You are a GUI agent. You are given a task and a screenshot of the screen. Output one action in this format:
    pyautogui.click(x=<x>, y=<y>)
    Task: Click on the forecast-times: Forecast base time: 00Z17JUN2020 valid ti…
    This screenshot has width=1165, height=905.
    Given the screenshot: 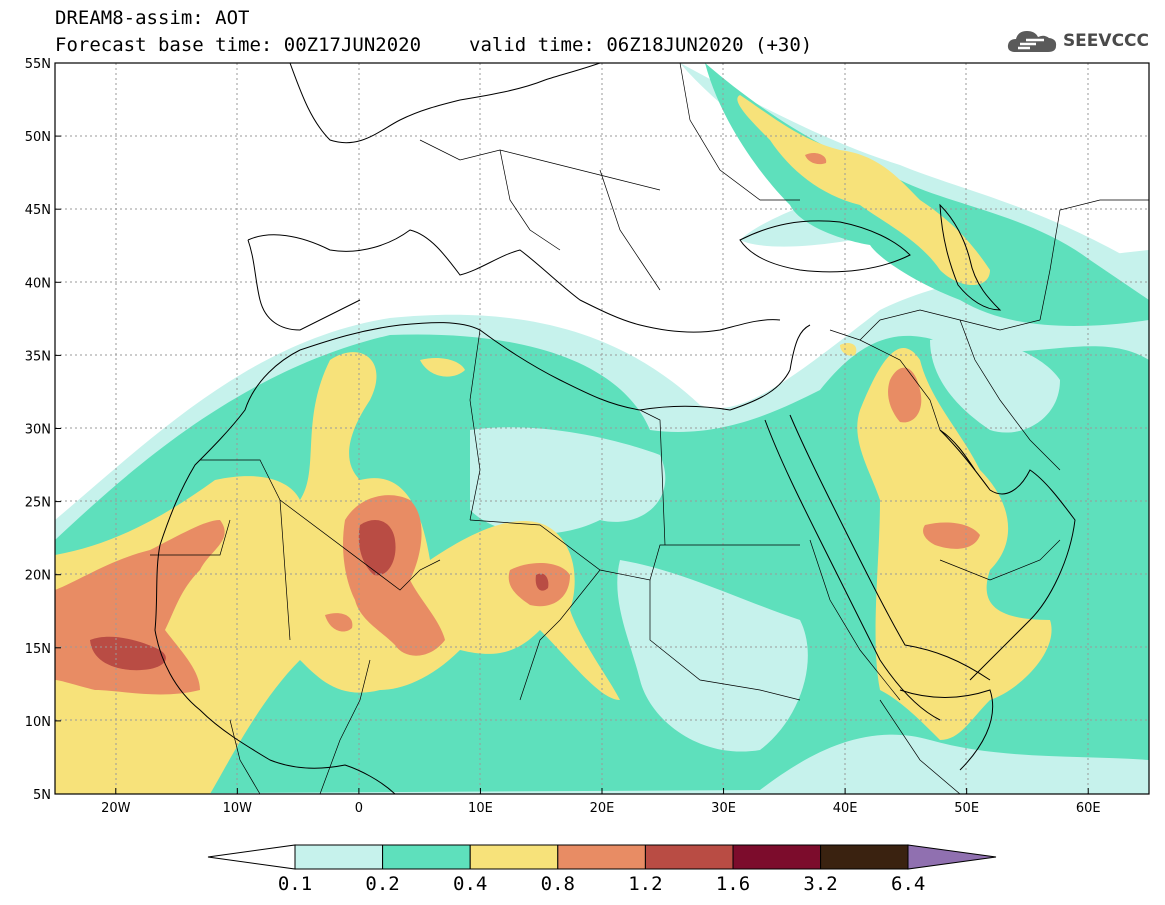 What is the action you would take?
    pyautogui.click(x=433, y=45)
    